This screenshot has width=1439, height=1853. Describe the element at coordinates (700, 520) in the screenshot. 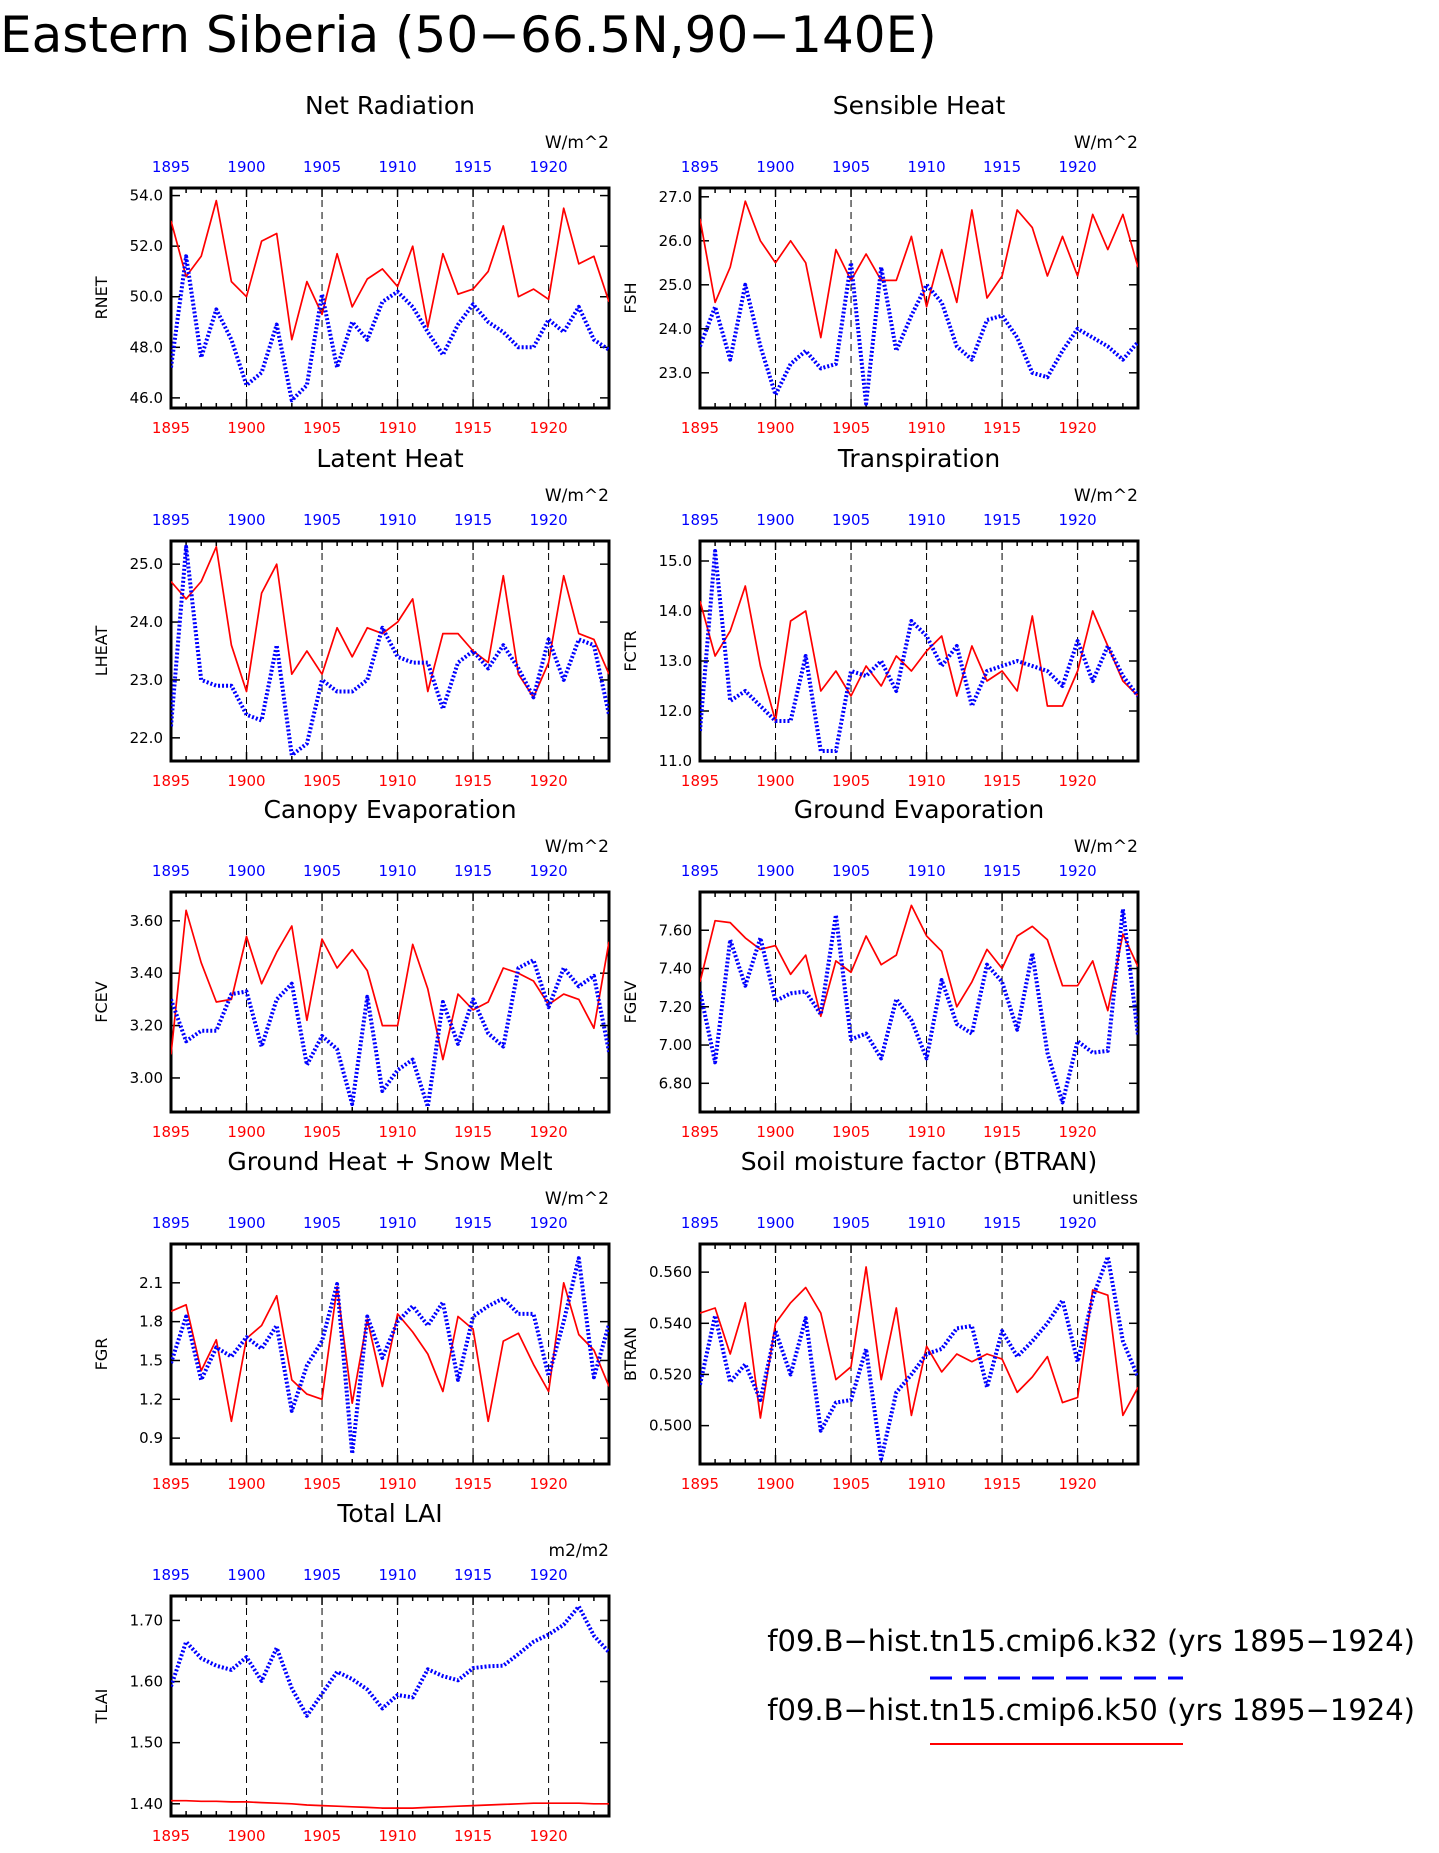

I see `chart-3-xlabel-top-0: 1895` at that location.